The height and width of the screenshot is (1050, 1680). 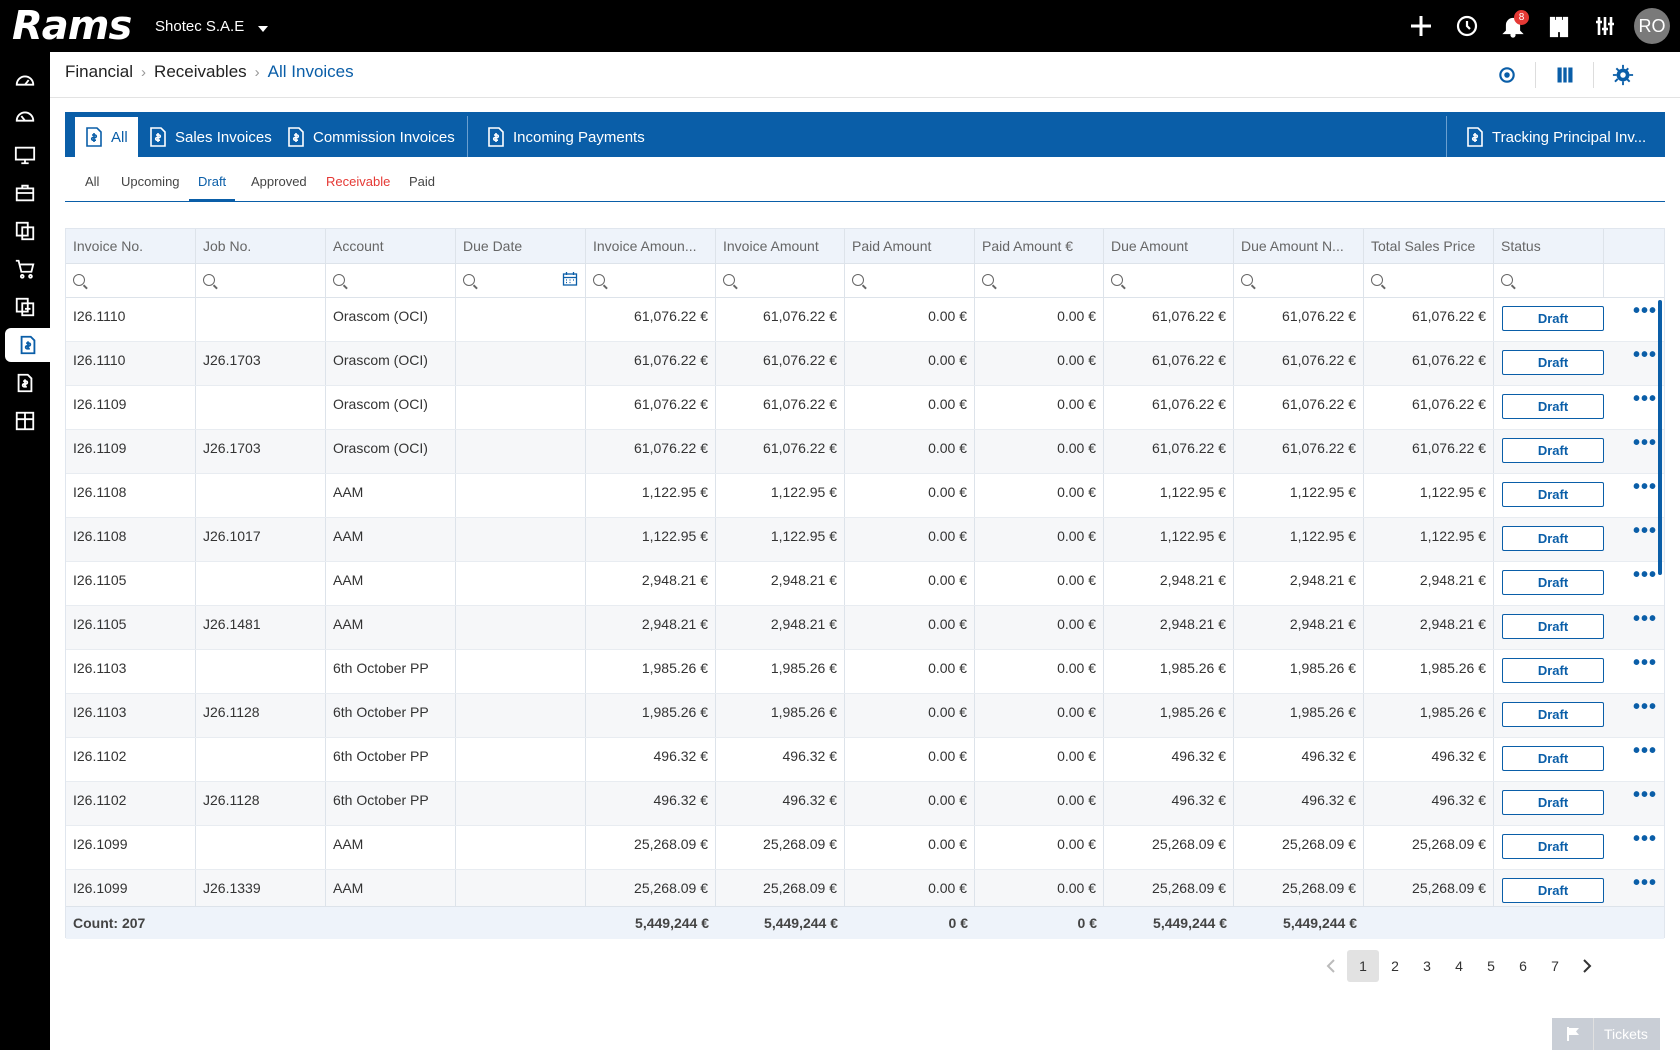 I want to click on page-button: 3, so click(x=1427, y=966).